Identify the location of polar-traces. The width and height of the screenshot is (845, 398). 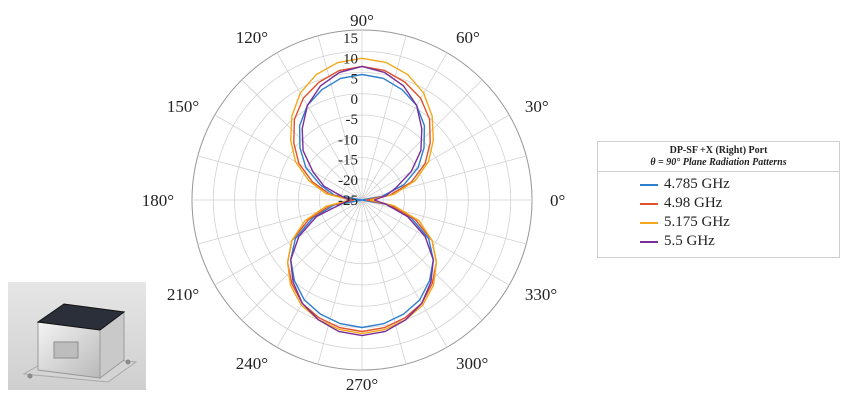
(362, 197).